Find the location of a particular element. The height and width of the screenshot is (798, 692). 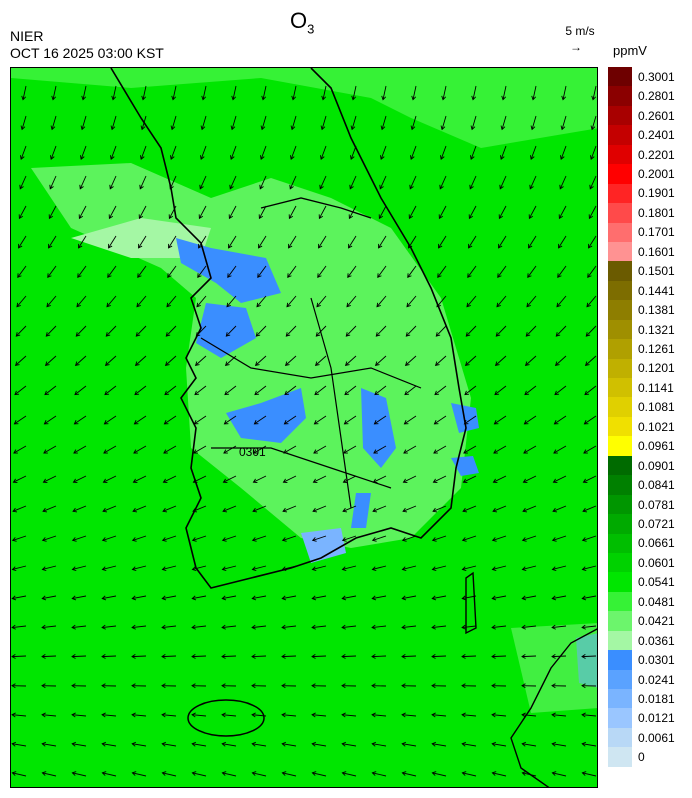

organization-label: NIER is located at coordinates (27, 36).